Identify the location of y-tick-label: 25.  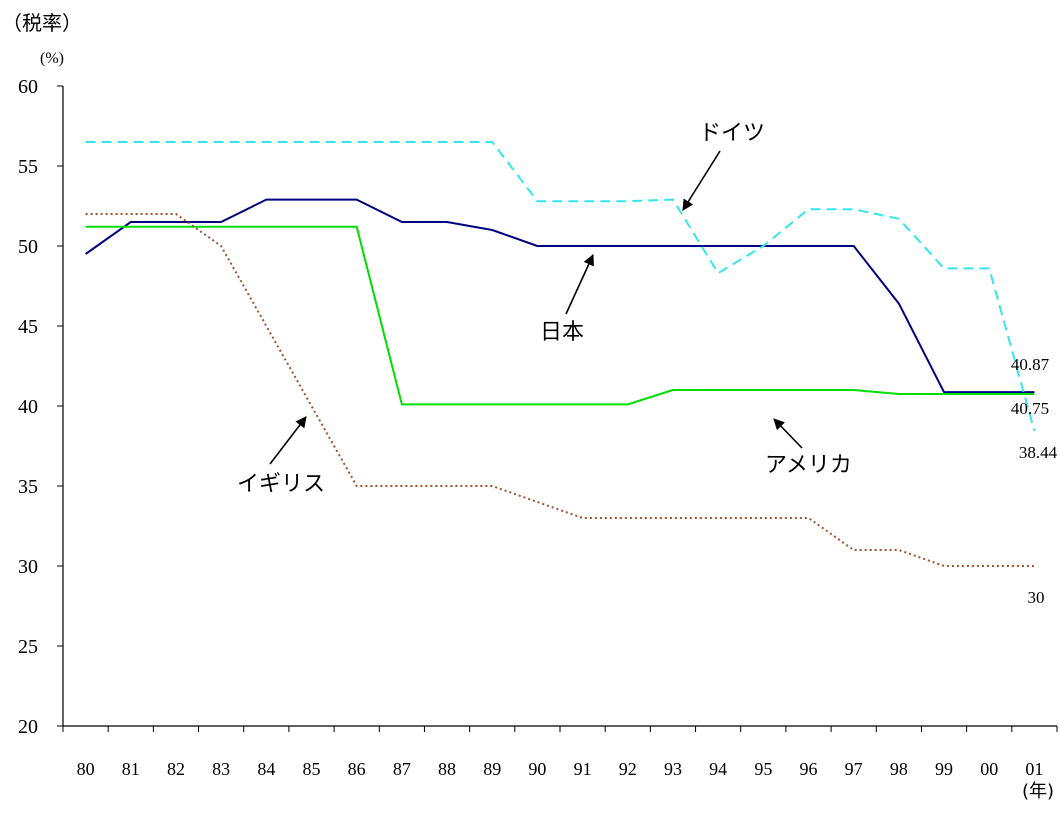
(28, 647).